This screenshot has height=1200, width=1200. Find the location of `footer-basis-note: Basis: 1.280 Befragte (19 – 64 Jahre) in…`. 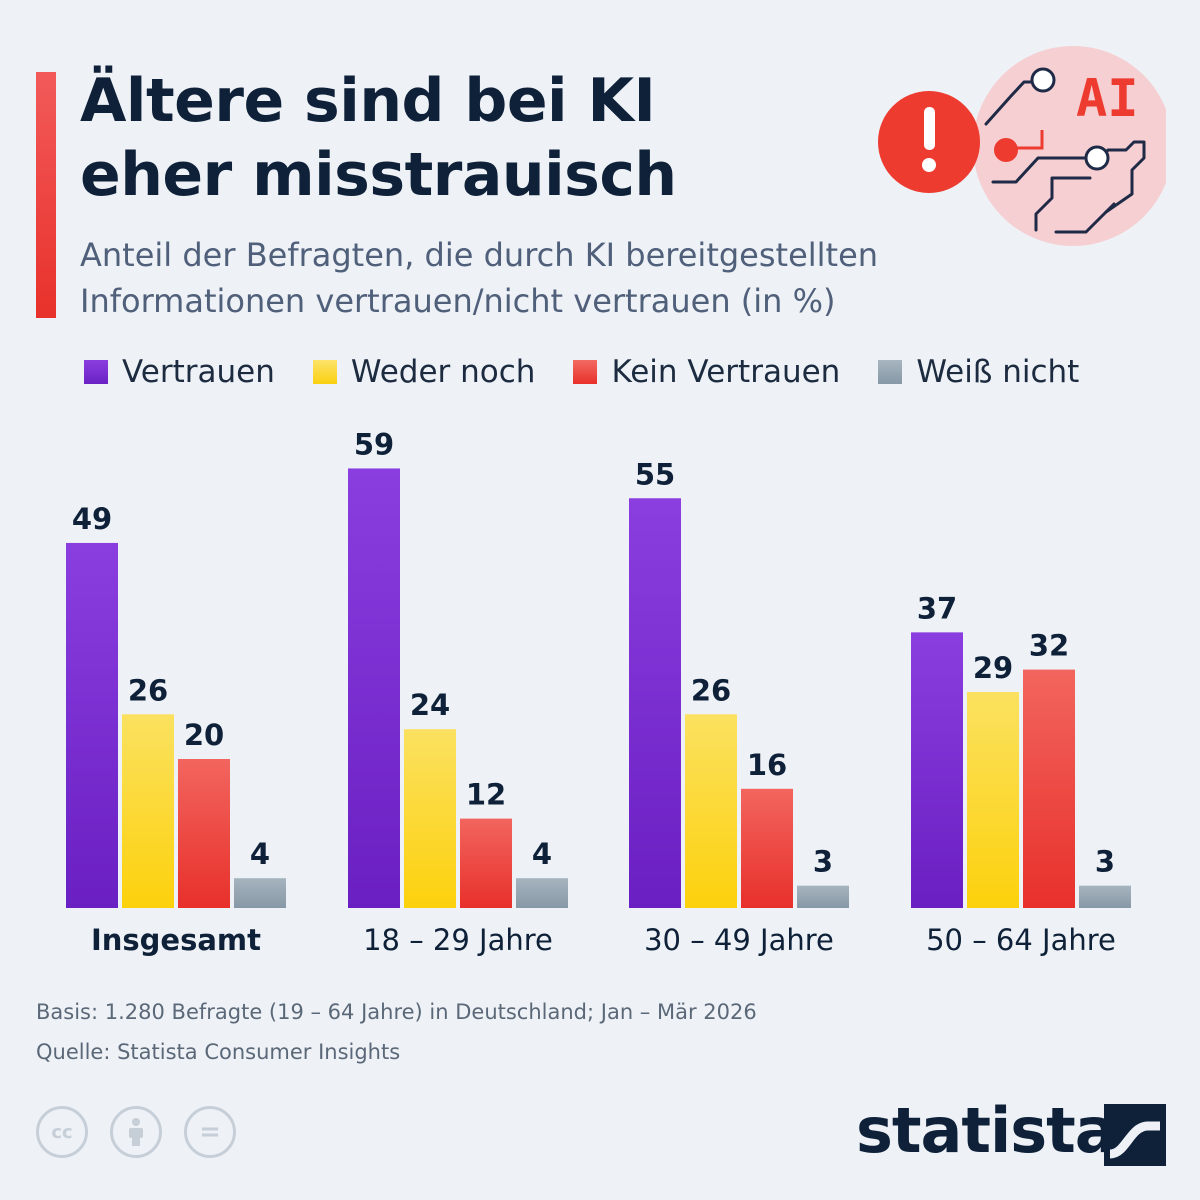

footer-basis-note: Basis: 1.280 Befragte (19 – 64 Jahre) in… is located at coordinates (396, 1012).